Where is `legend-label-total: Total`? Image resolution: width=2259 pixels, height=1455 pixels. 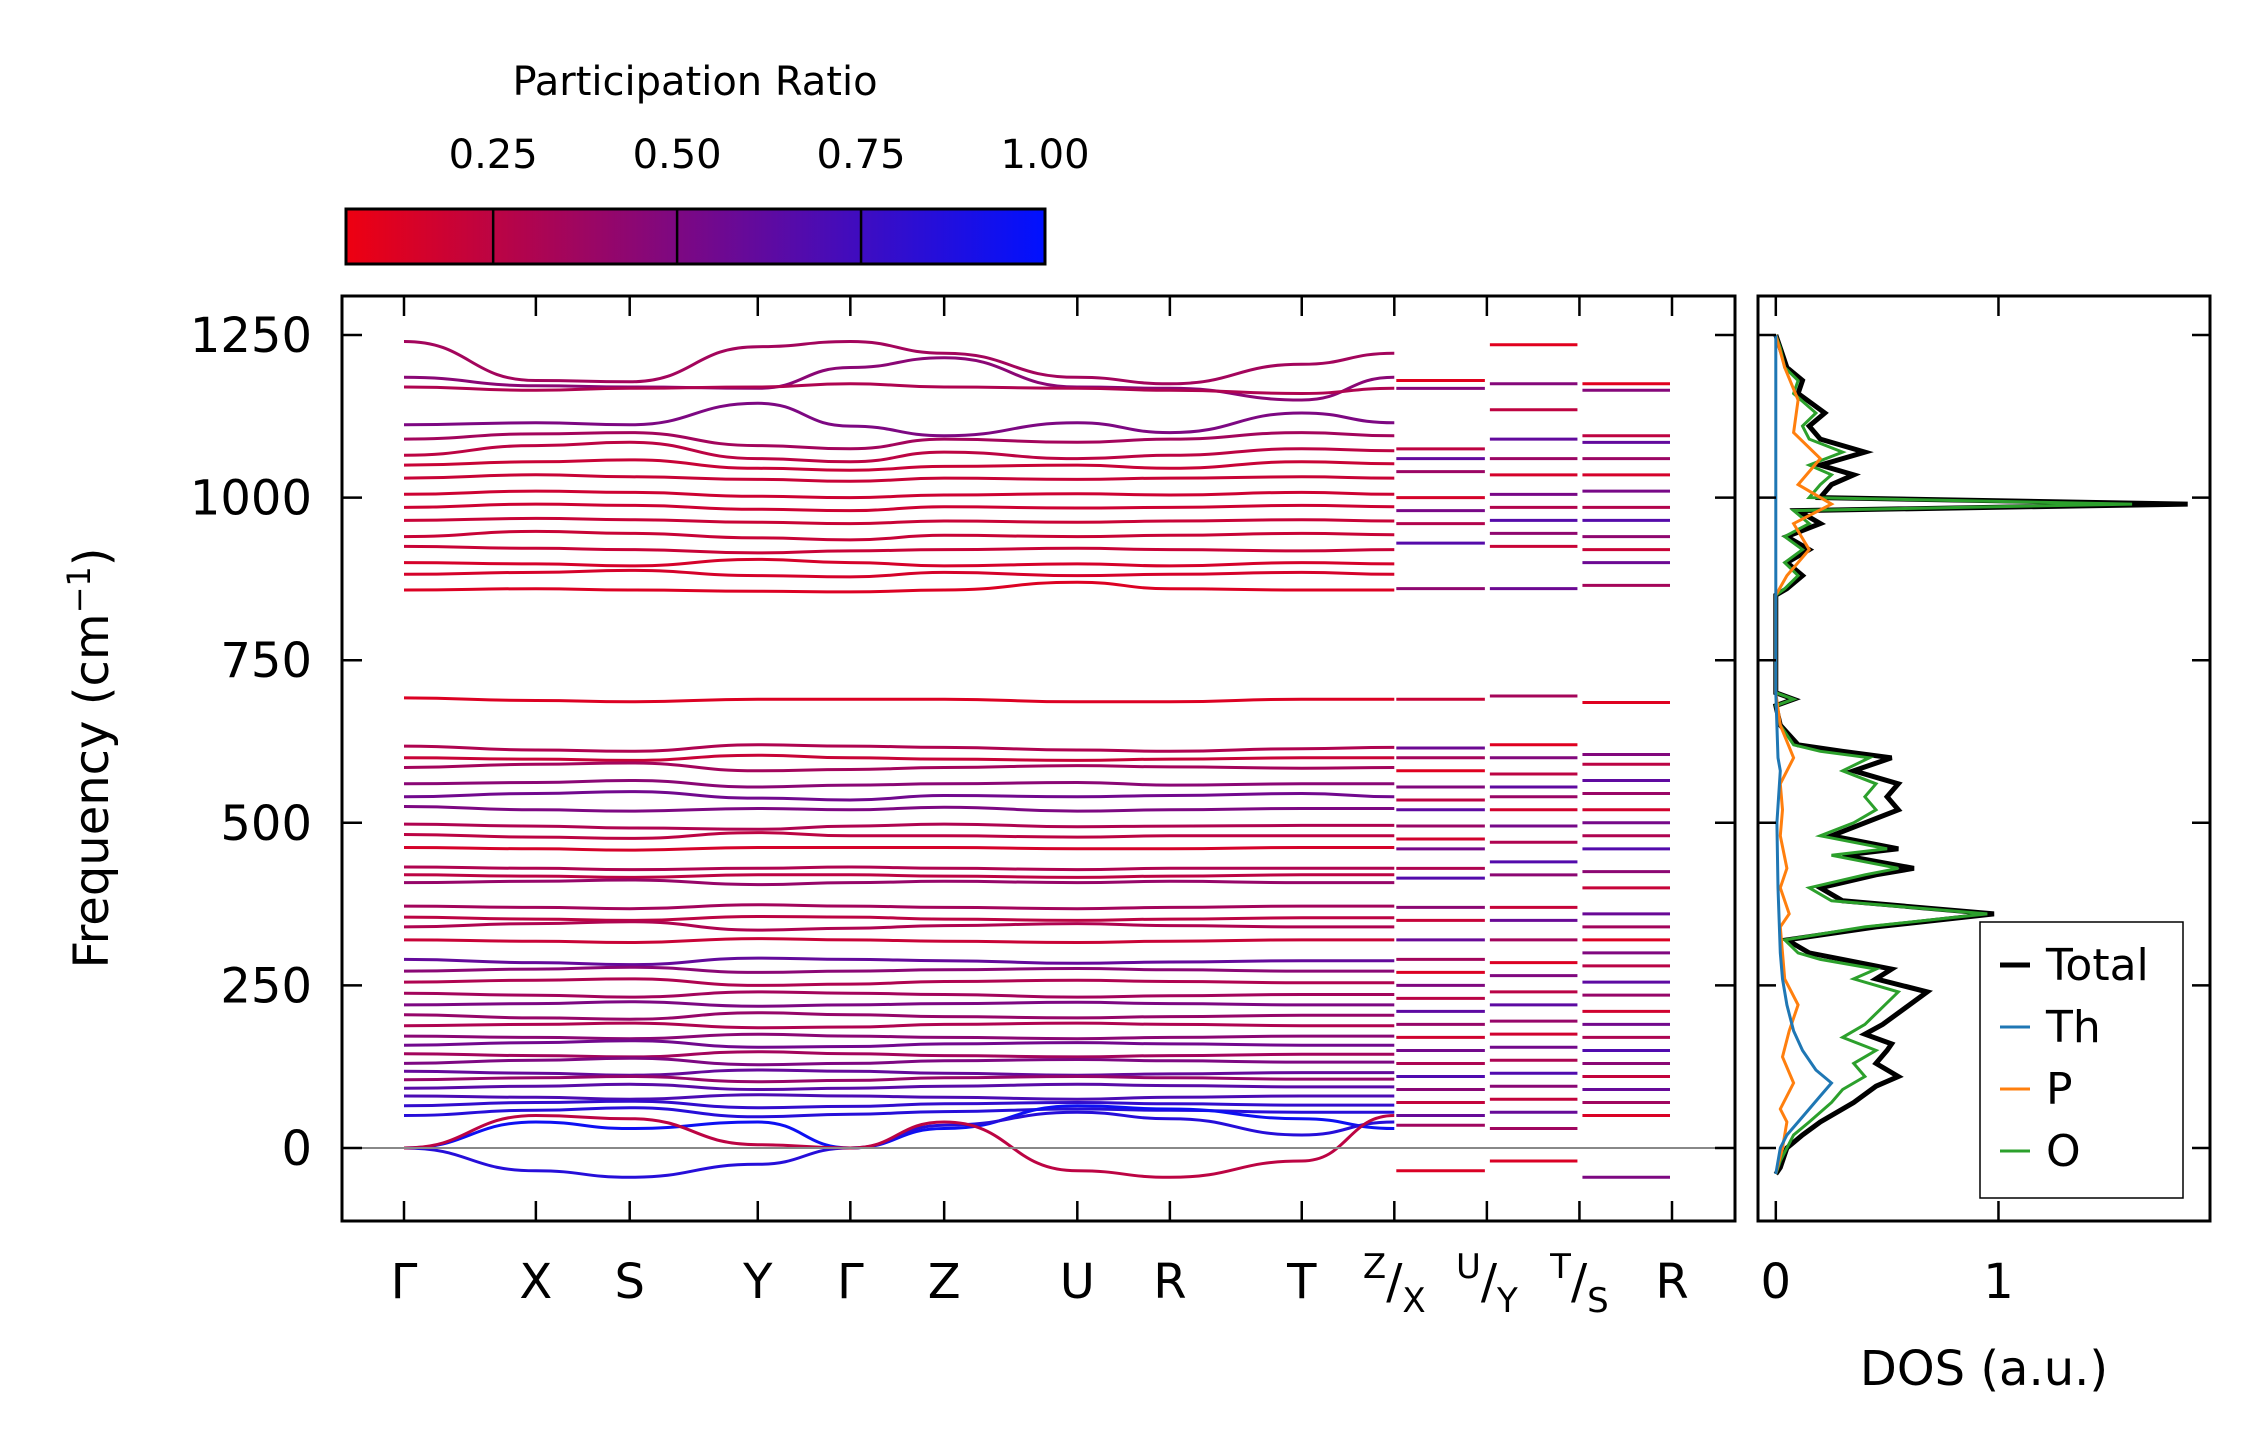 legend-label-total: Total is located at coordinates (2097, 965).